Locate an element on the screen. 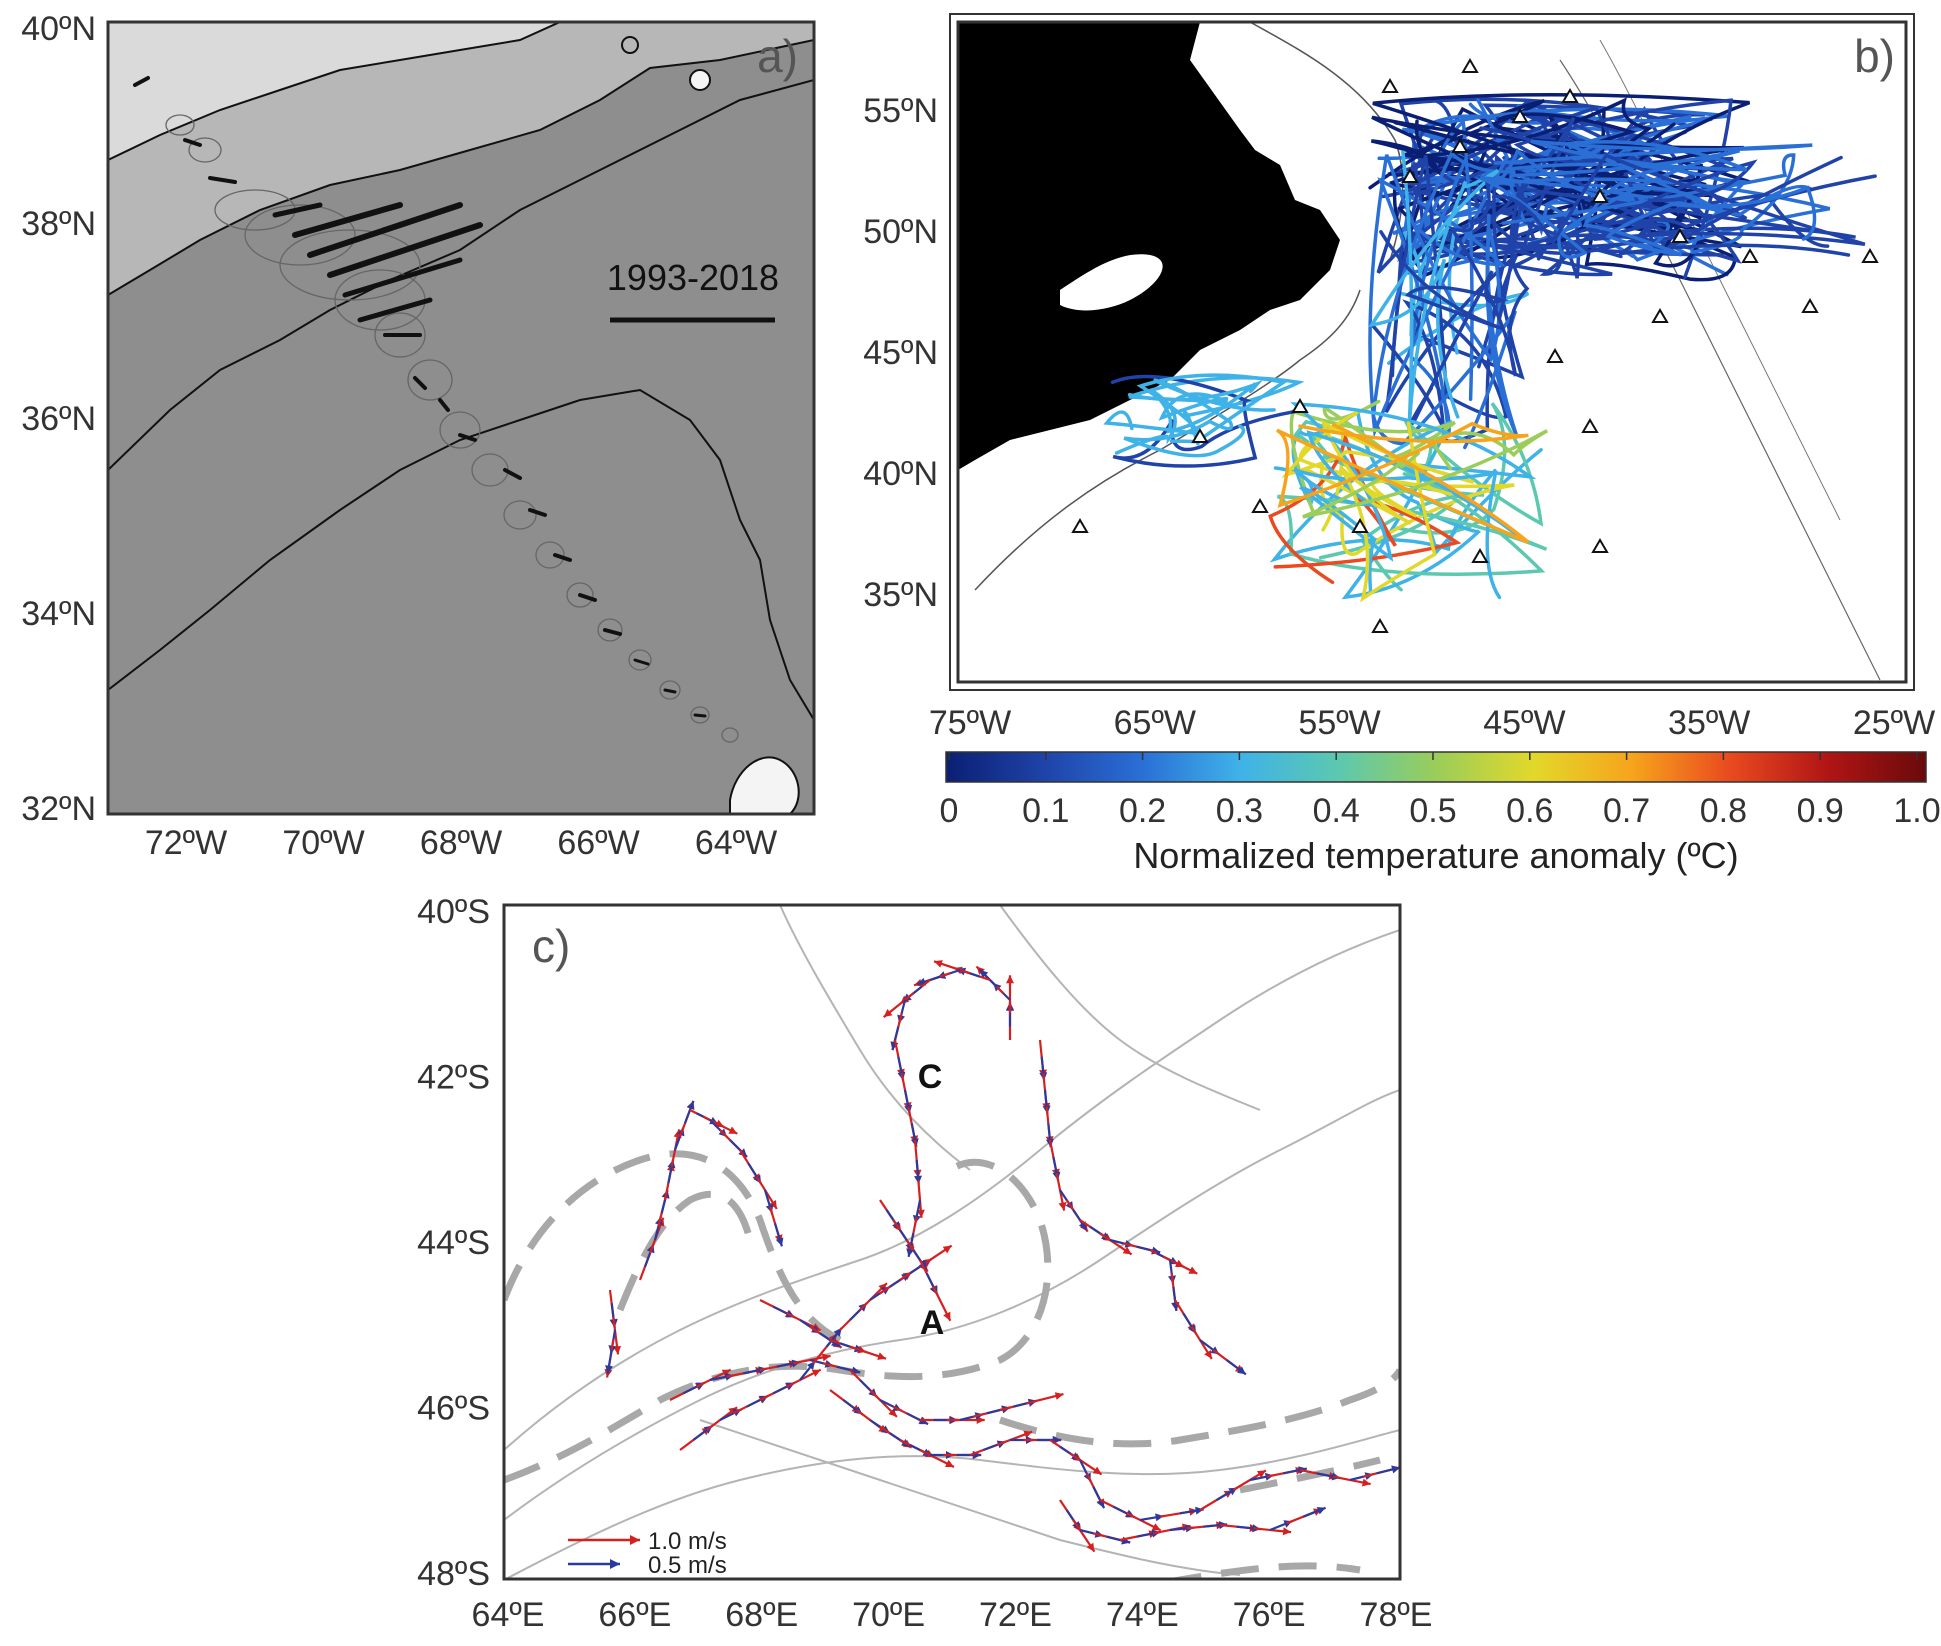 This screenshot has width=1941, height=1646. y-tick-label: 35ºN is located at coordinates (900, 595).